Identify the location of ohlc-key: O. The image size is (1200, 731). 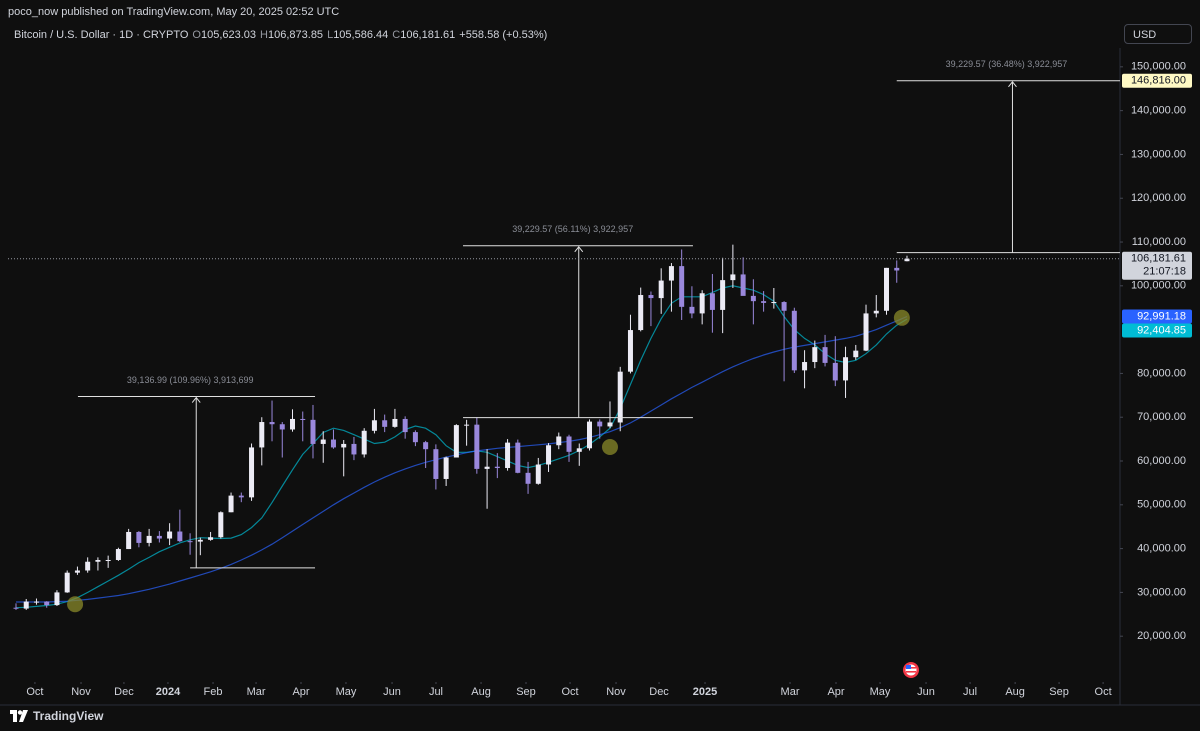
(196, 35).